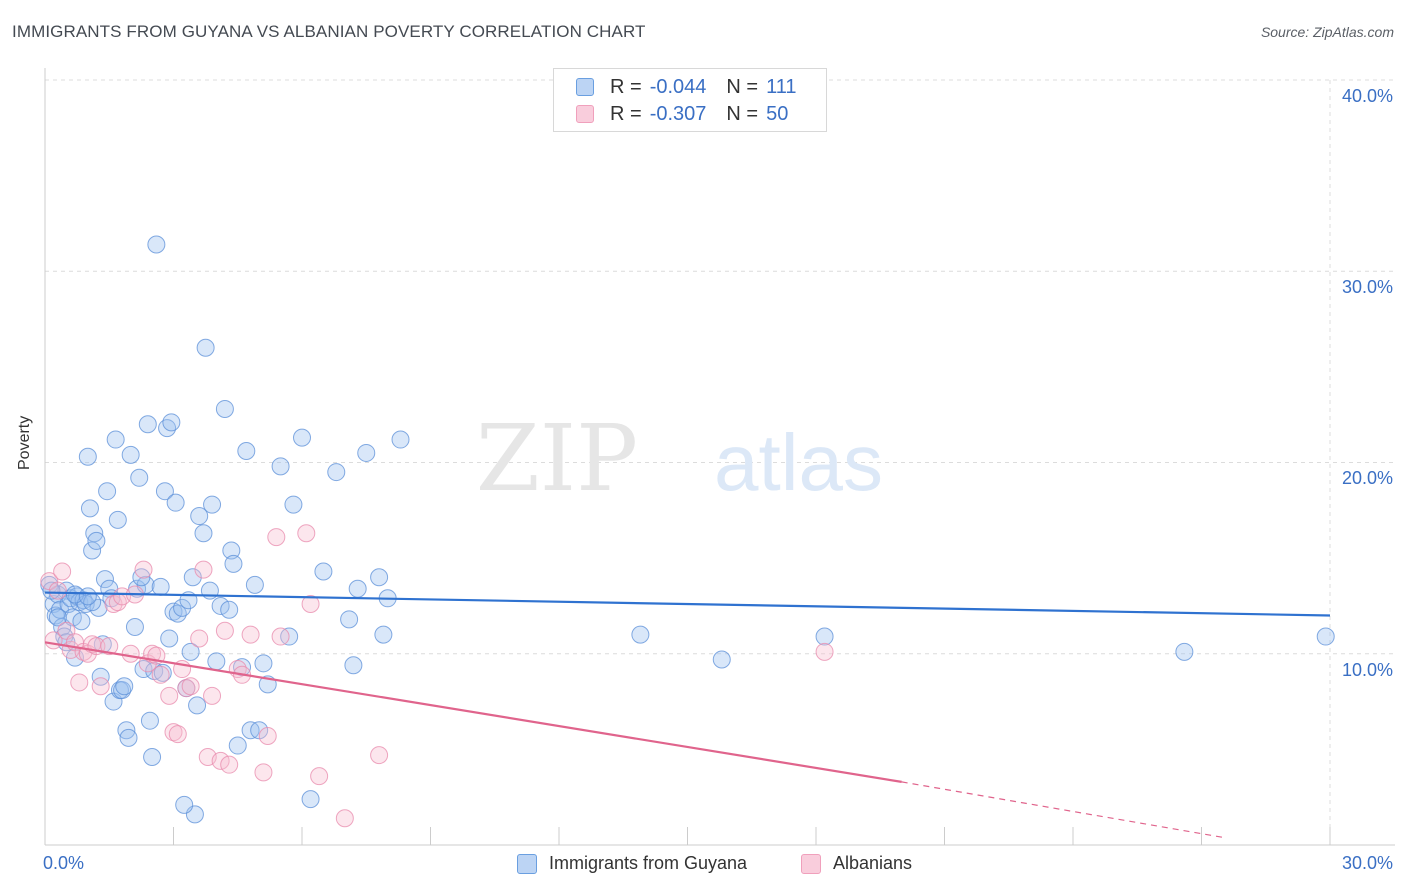 The width and height of the screenshot is (1406, 892). I want to click on legend-label: Immigrants from Guyana, so click(648, 863).